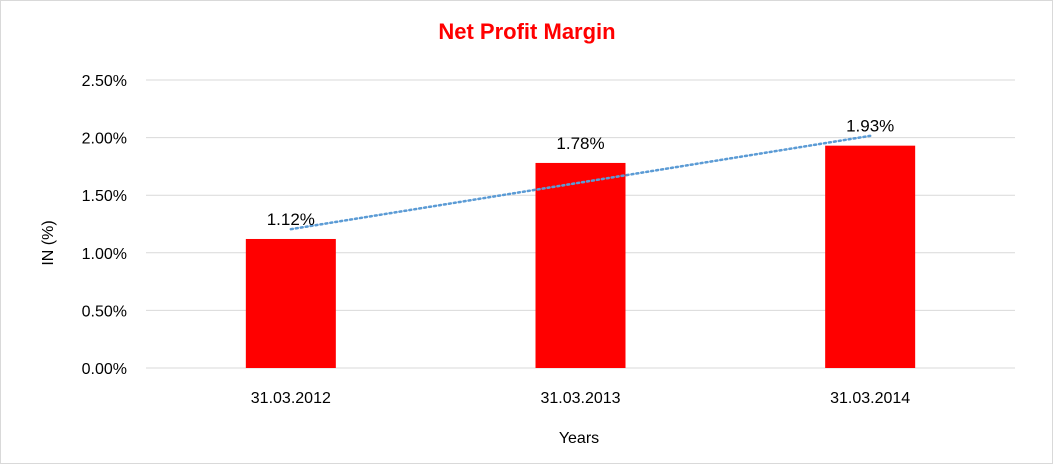 The width and height of the screenshot is (1053, 465). What do you see at coordinates (870, 398) in the screenshot?
I see `x-tick-label: 31.03.2014` at bounding box center [870, 398].